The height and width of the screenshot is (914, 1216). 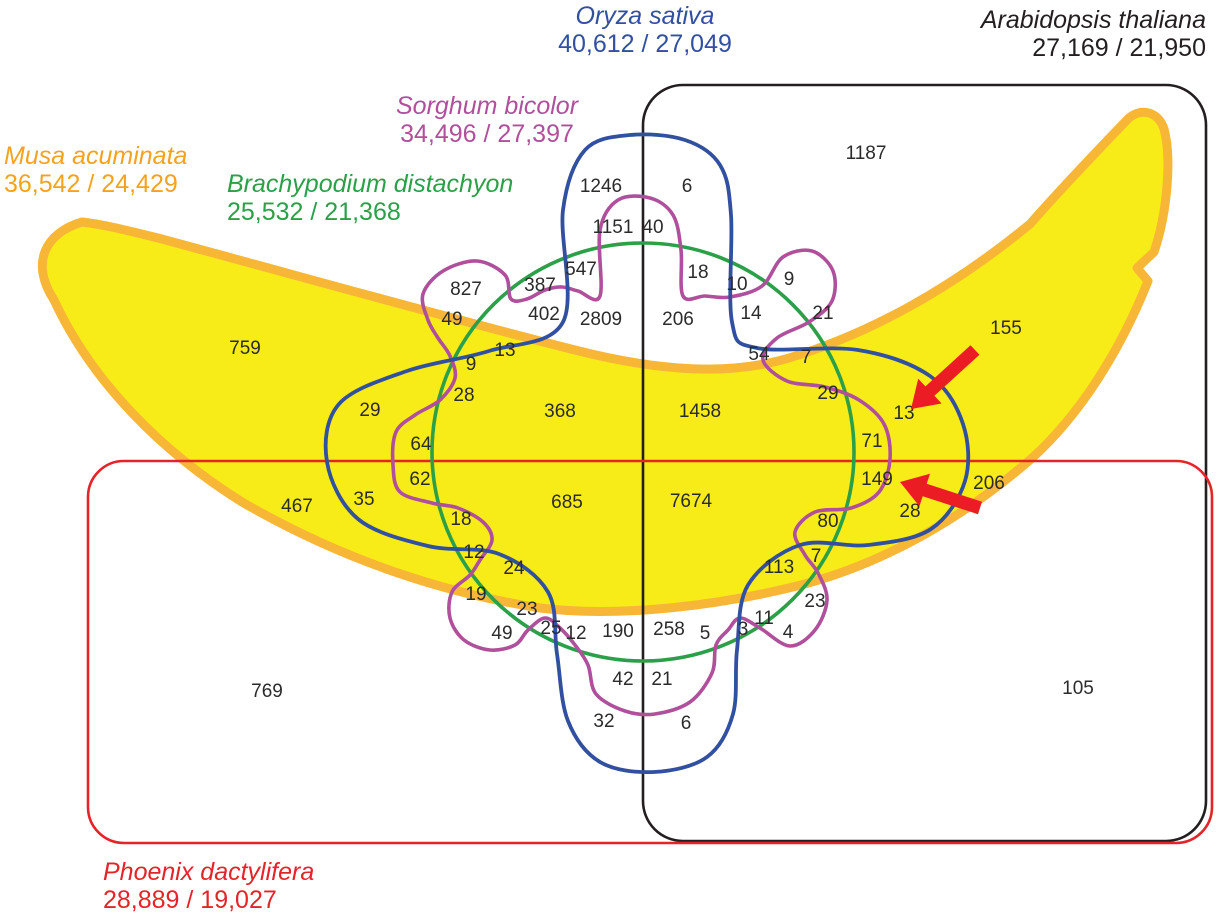 What do you see at coordinates (475, 594) in the screenshot?
I see `region-count: 19` at bounding box center [475, 594].